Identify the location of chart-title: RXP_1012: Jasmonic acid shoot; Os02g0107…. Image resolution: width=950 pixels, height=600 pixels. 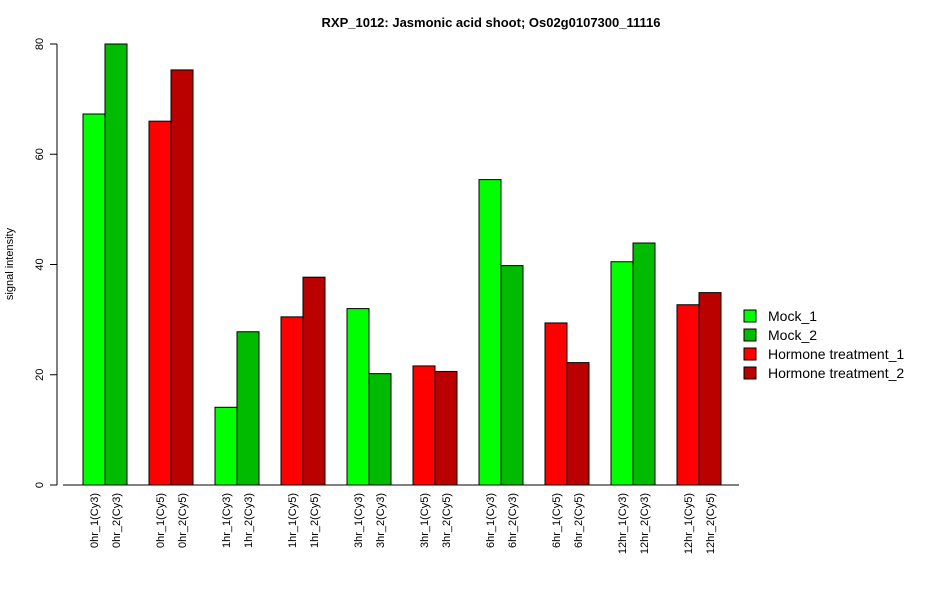
(491, 22).